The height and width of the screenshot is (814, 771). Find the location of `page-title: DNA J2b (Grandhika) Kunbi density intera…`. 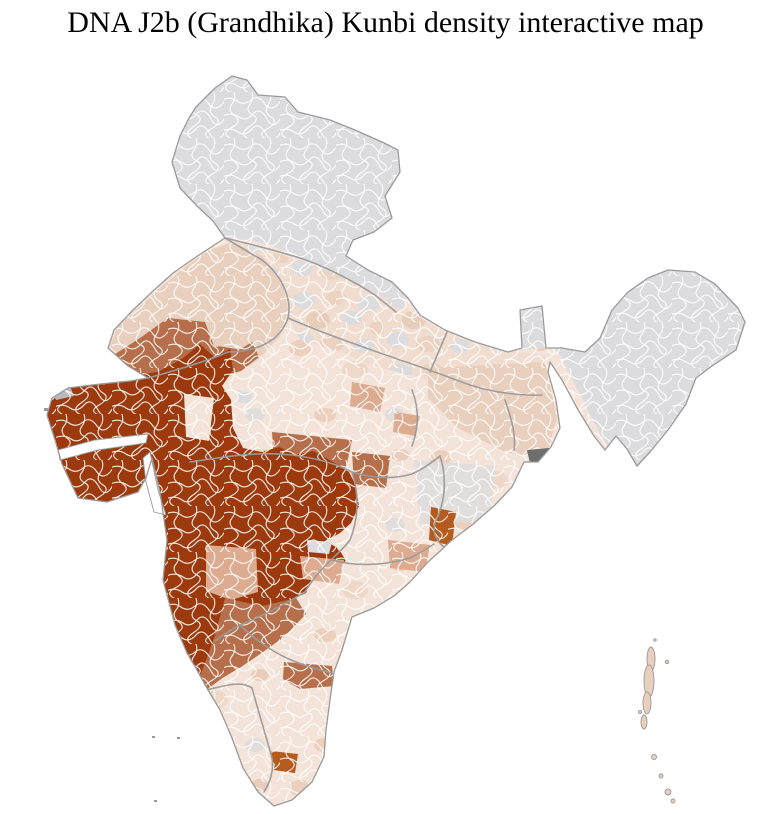

page-title: DNA J2b (Grandhika) Kunbi density intera… is located at coordinates (385, 22).